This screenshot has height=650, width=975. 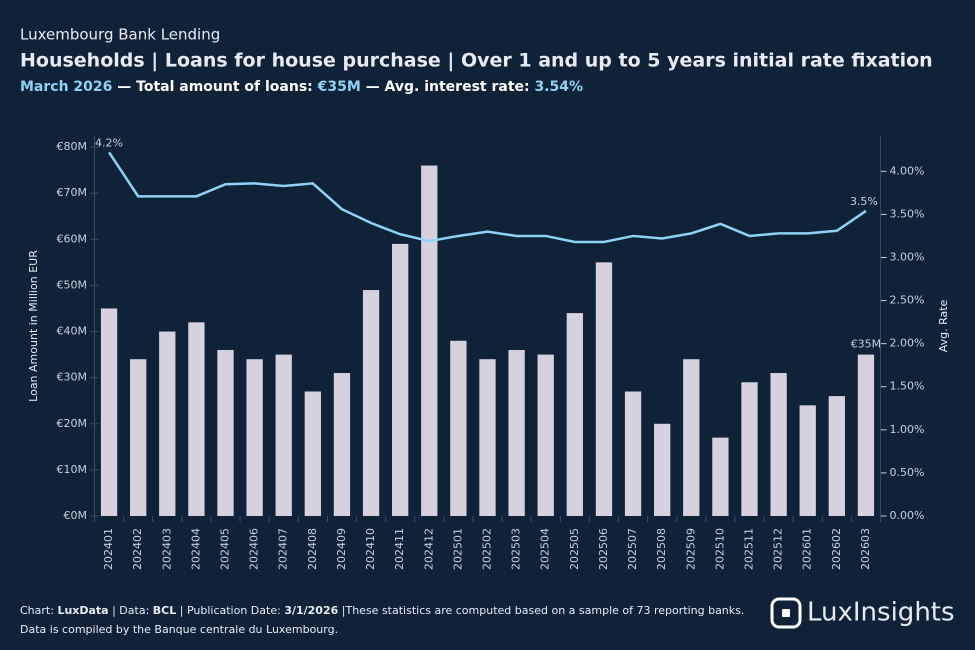 What do you see at coordinates (283, 549) in the screenshot?
I see `x-tick-label: 202407` at bounding box center [283, 549].